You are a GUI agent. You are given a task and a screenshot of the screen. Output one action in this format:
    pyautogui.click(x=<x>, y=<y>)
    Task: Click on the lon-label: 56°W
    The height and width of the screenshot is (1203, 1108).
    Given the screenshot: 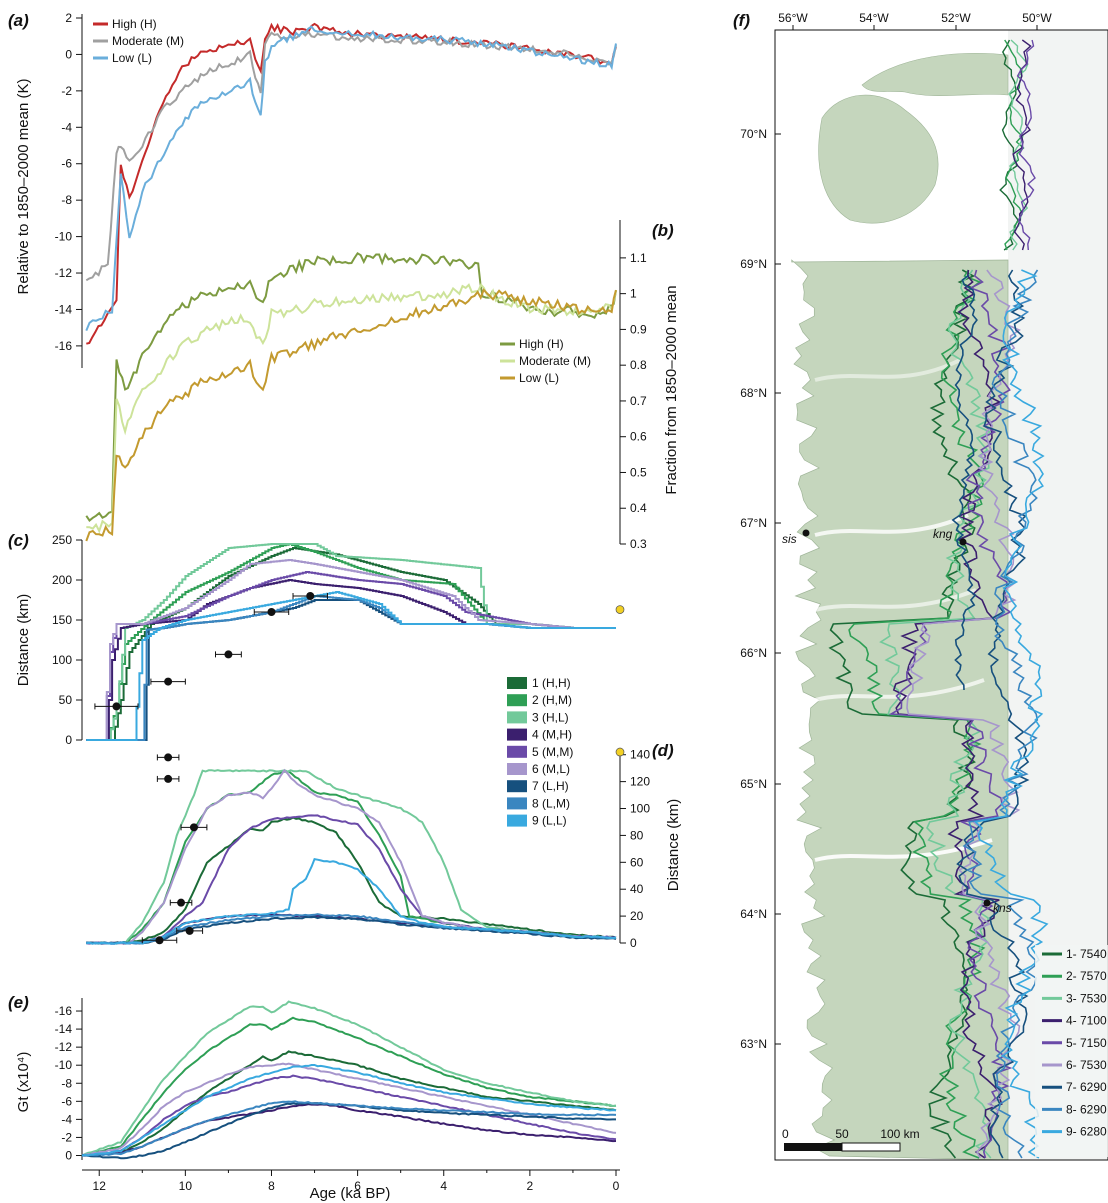 What is the action you would take?
    pyautogui.click(x=793, y=18)
    